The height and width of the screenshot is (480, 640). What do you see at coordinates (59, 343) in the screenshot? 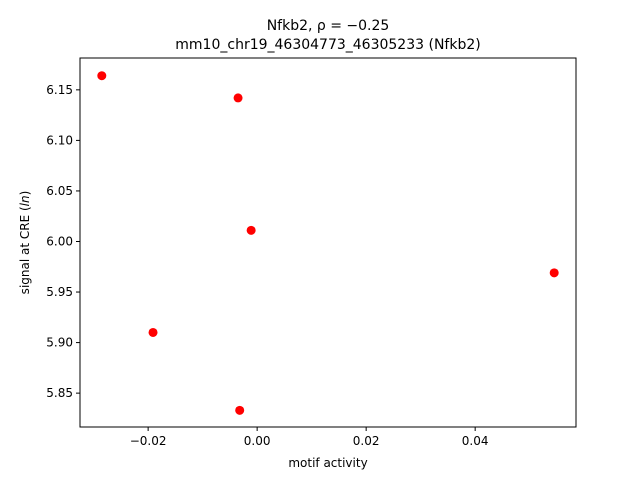
I see `y-tick-label: 5.90` at bounding box center [59, 343].